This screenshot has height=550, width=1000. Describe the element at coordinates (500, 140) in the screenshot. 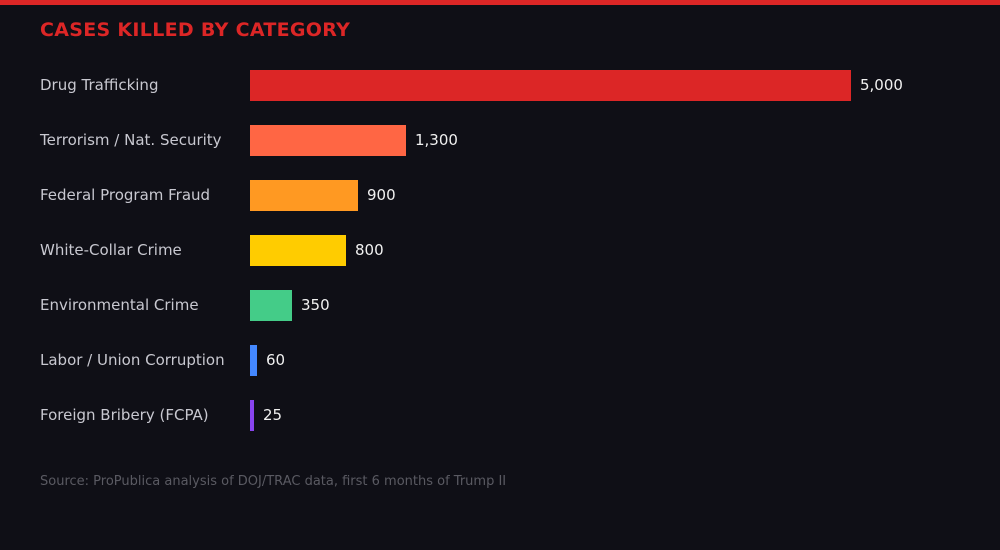

I see `bar-row: Terrorism / Nat. Security 1,300` at that location.